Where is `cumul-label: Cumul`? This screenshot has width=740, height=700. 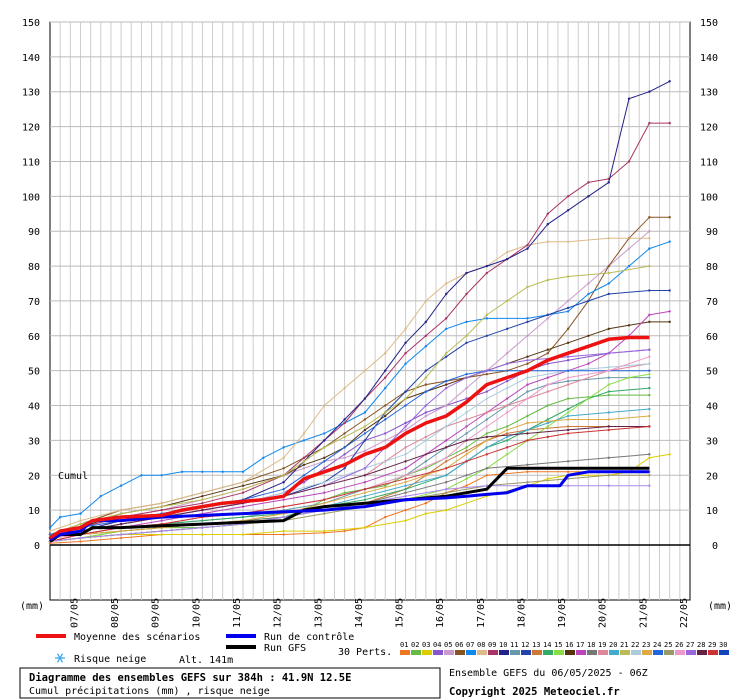 cumul-label: Cumul is located at coordinates (73, 476).